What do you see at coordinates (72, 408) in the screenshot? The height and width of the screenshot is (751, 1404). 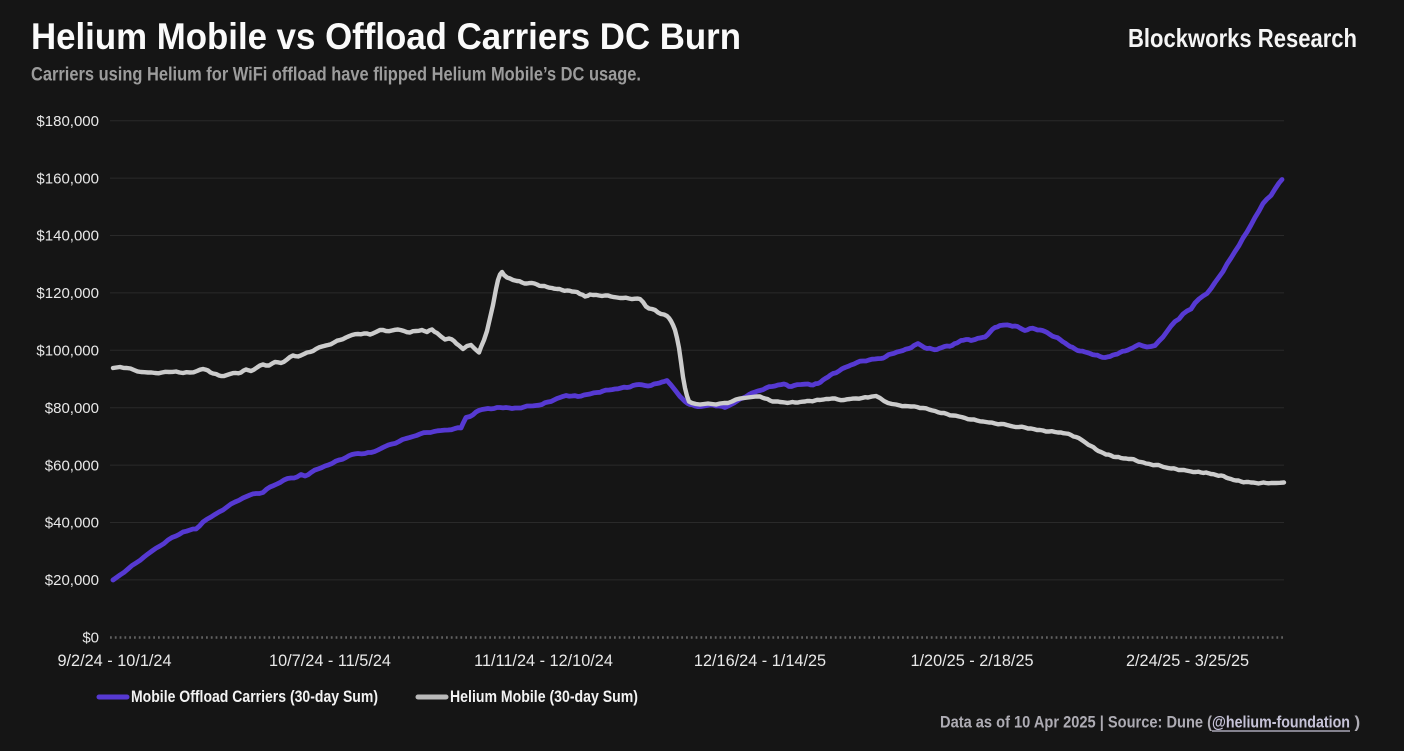 I see `svg-text: $80,000` at bounding box center [72, 408].